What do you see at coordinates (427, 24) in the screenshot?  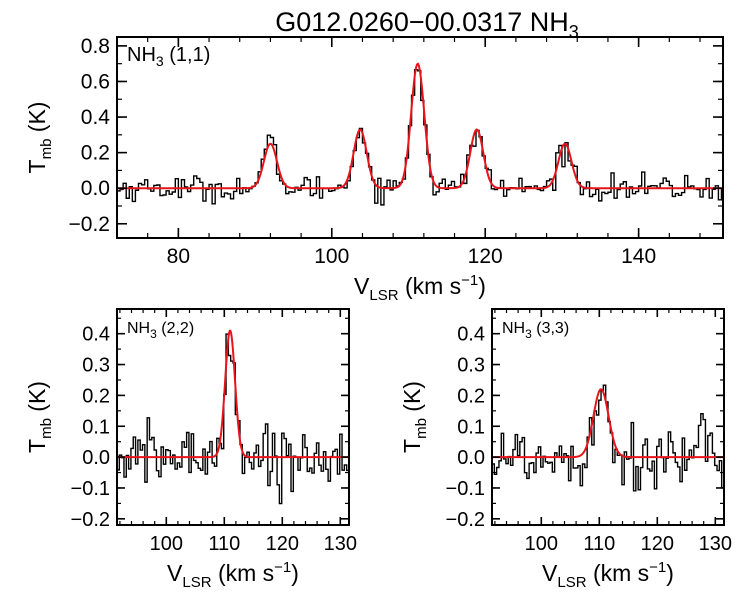 I see `figure-title: G012.0260−00.0317 NH3` at bounding box center [427, 24].